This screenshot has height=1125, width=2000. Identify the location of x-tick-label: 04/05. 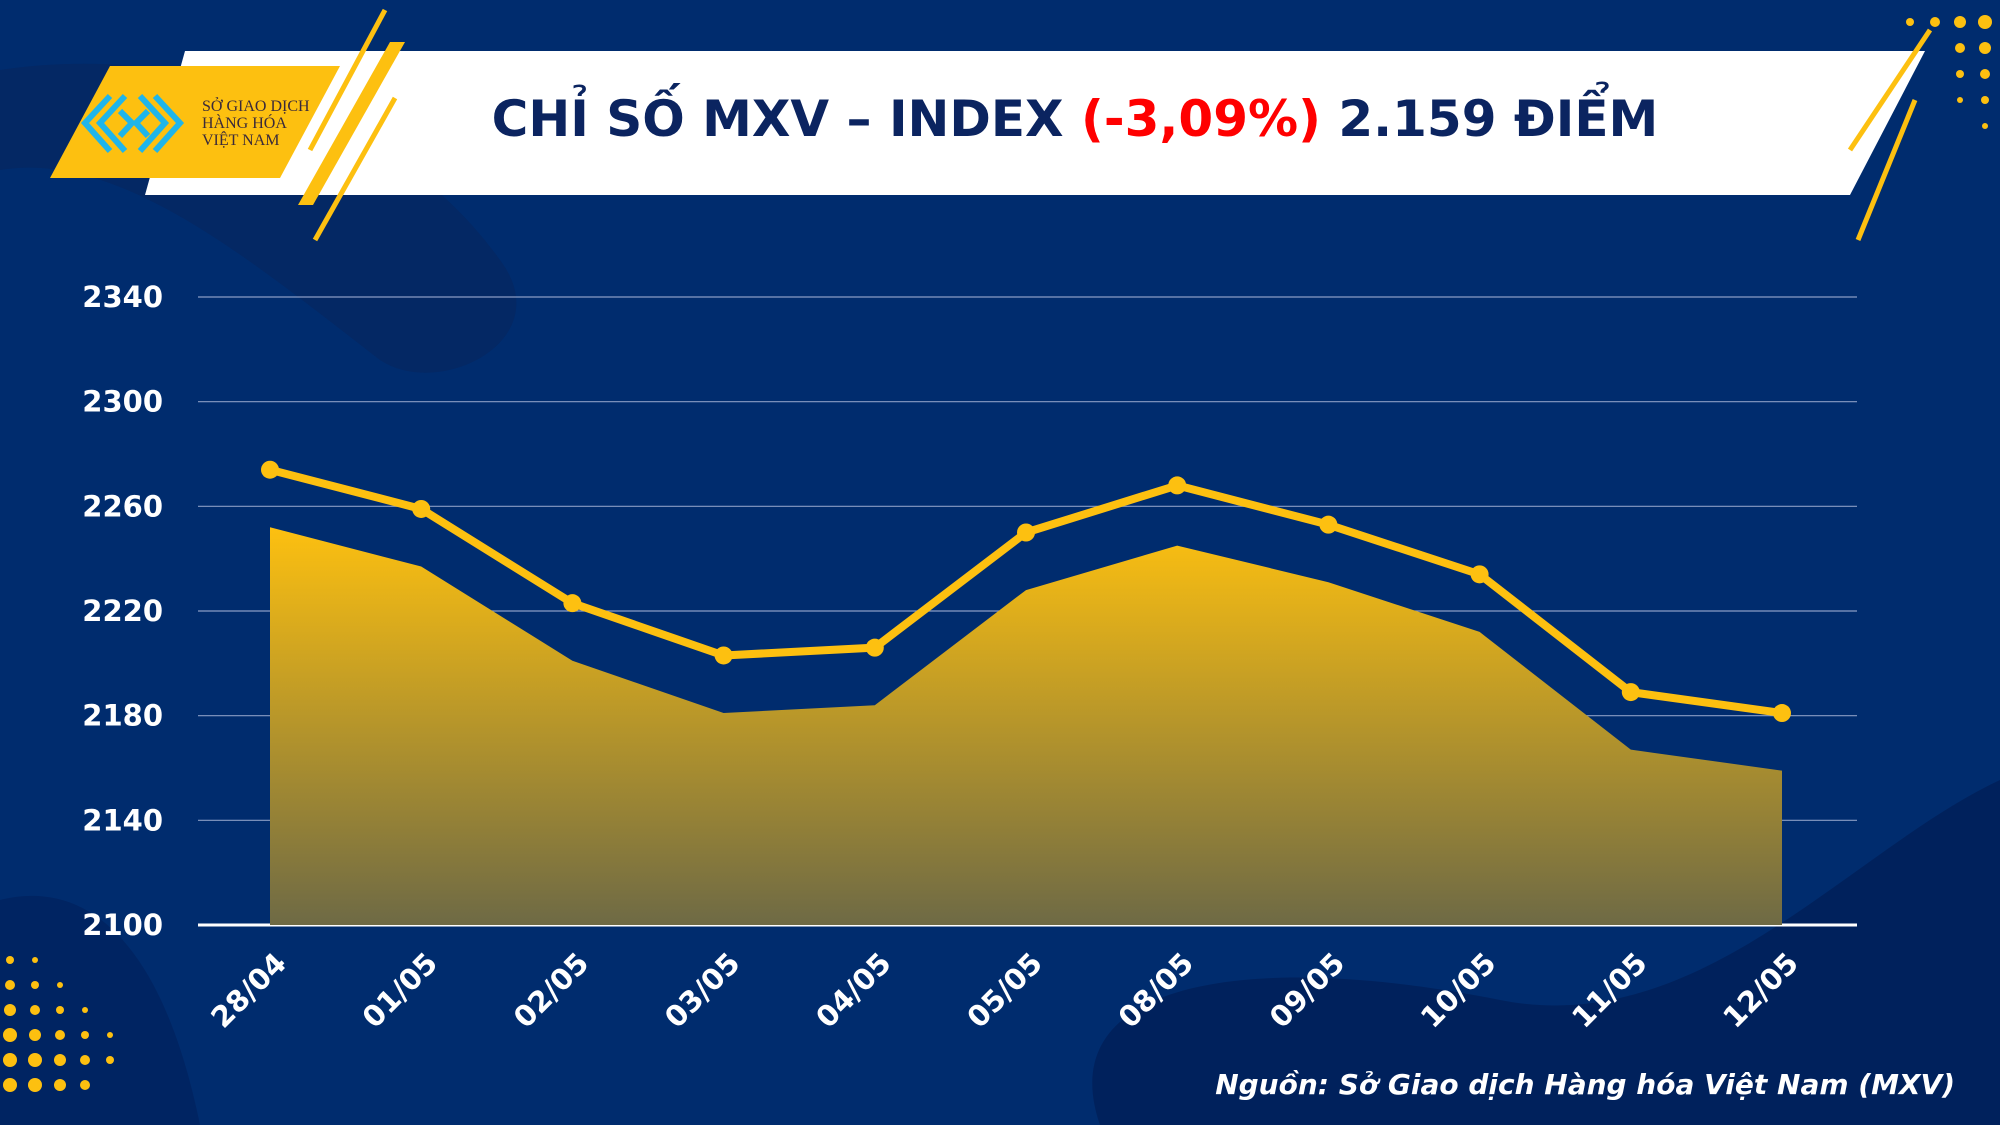
(853, 990).